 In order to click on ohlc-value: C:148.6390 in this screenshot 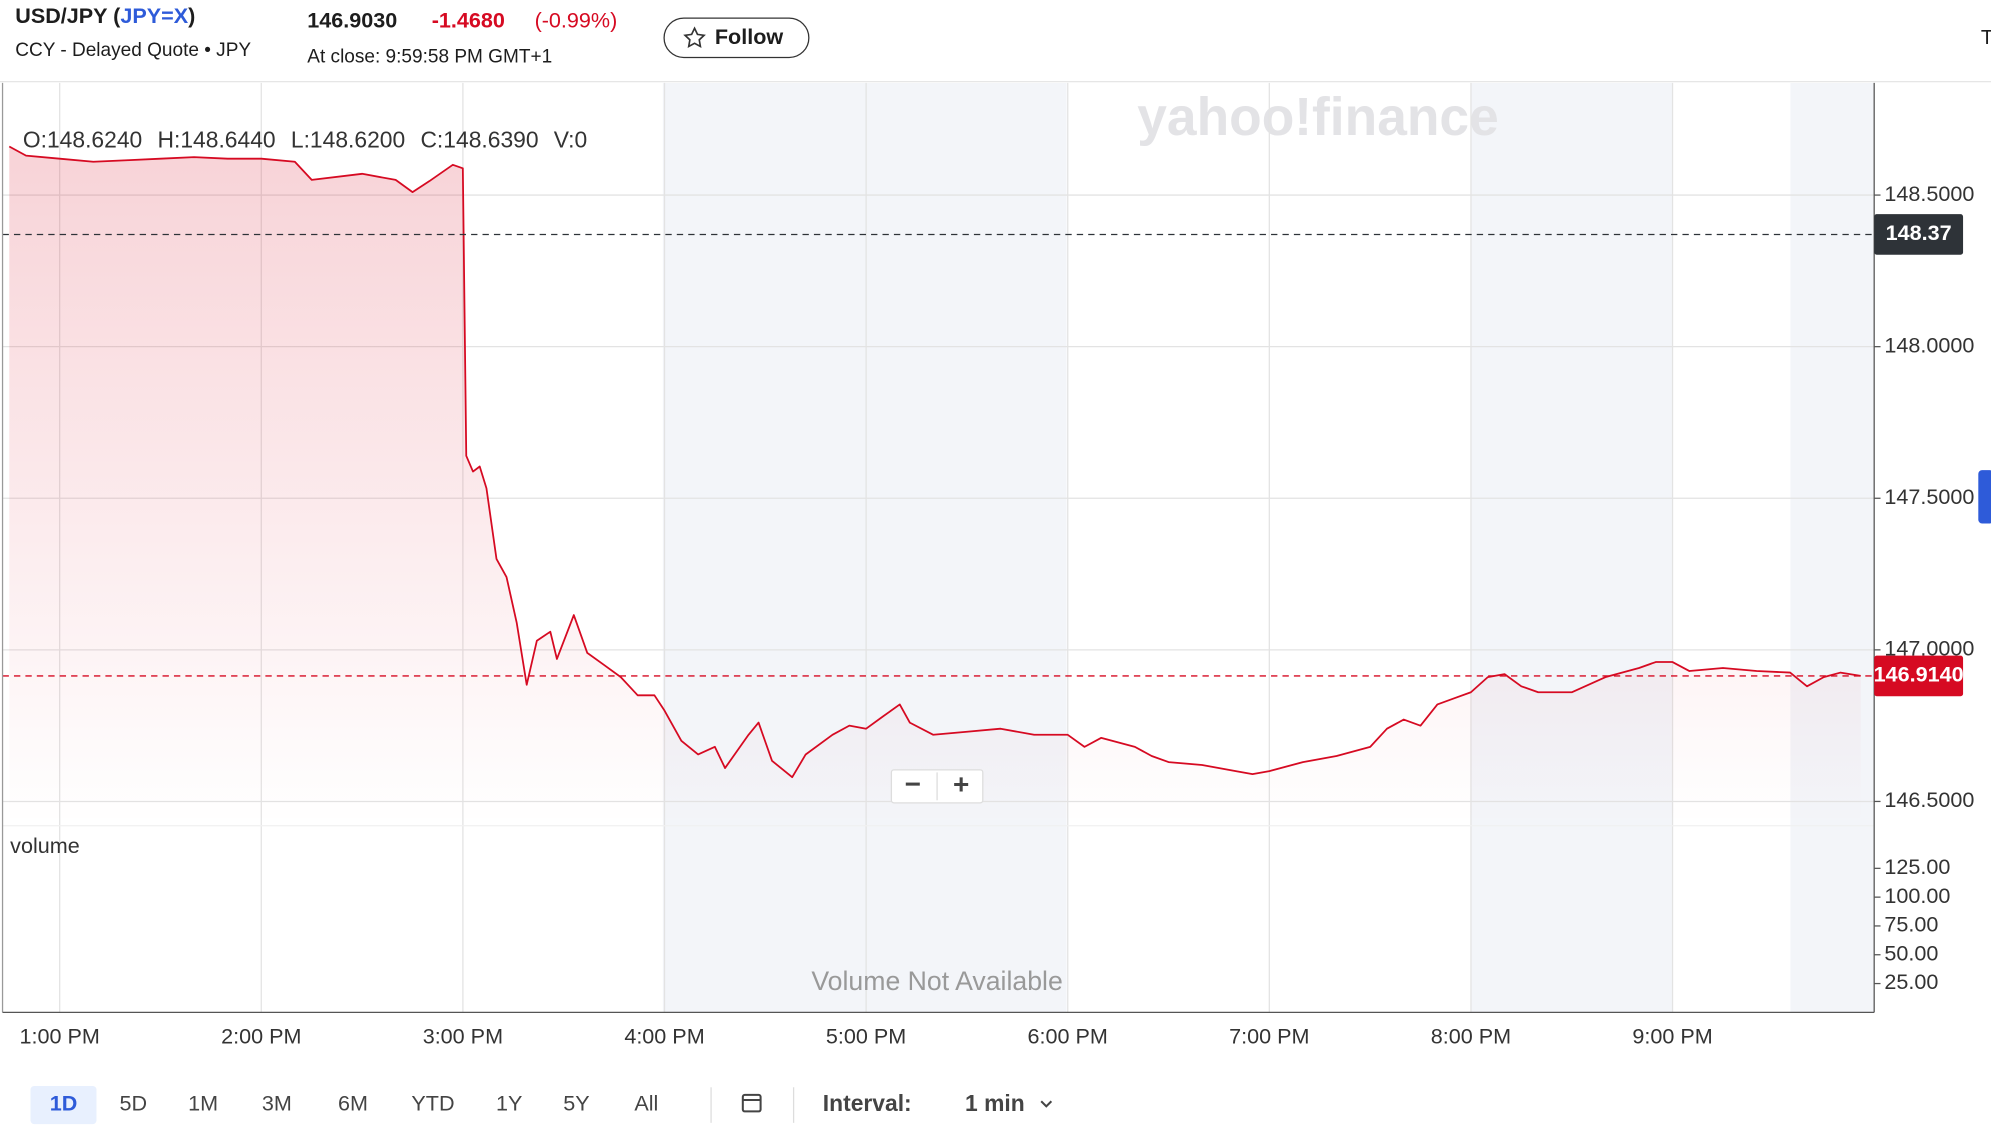, I will do `click(479, 139)`.